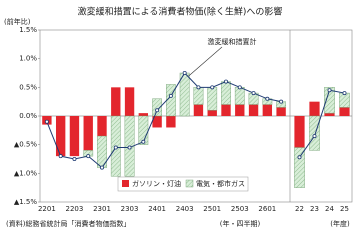 The width and height of the screenshot is (361, 246). I want to click on y-tick-label: ▲0.5%, so click(26, 145).